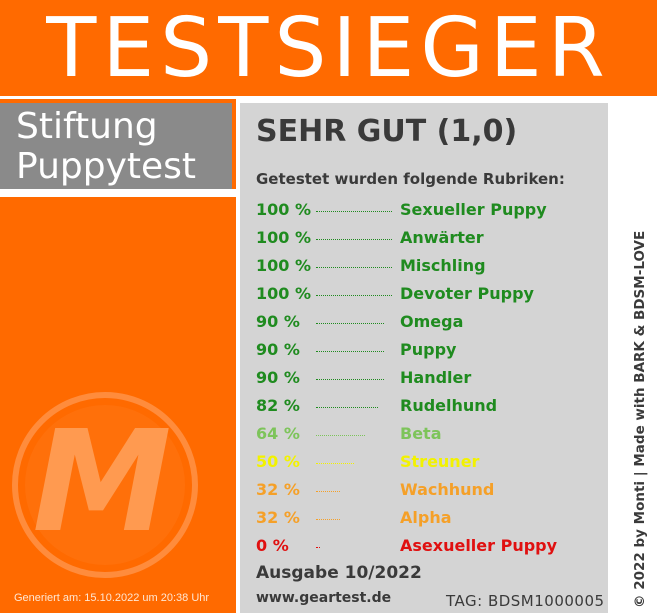  I want to click on rubric-name: Wachhund, so click(447, 489).